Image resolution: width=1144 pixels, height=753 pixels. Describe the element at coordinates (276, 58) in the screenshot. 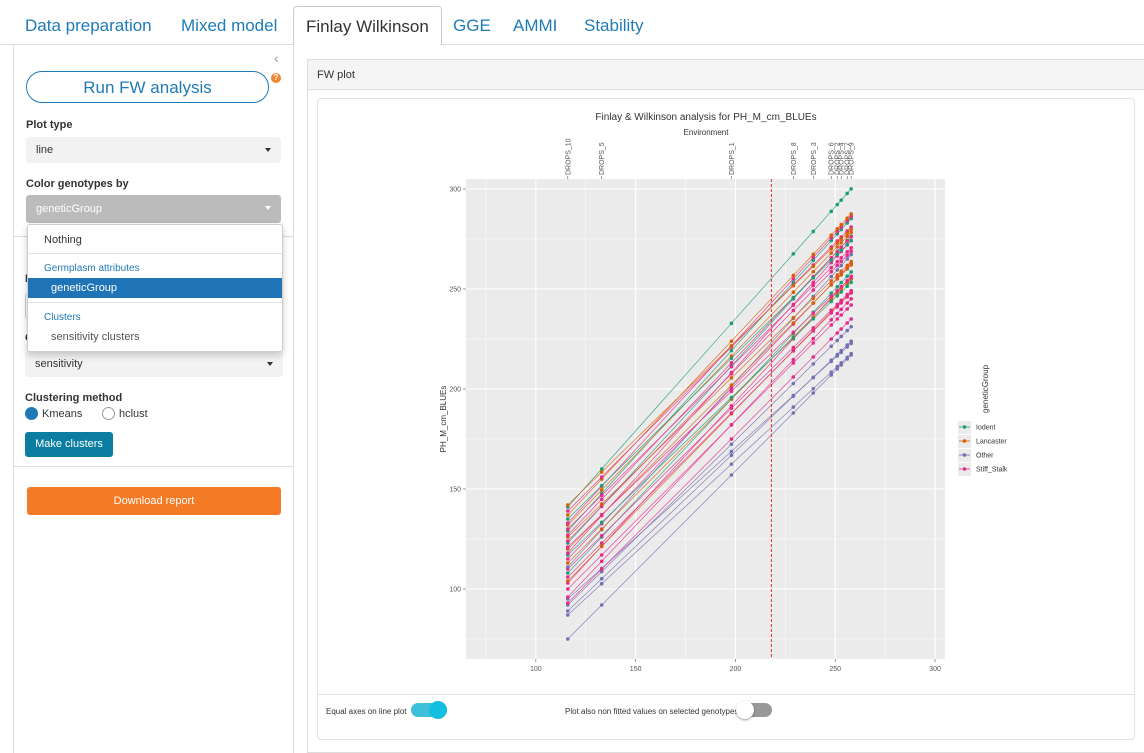

I see `collapse-sidebar-icon: ‹` at that location.